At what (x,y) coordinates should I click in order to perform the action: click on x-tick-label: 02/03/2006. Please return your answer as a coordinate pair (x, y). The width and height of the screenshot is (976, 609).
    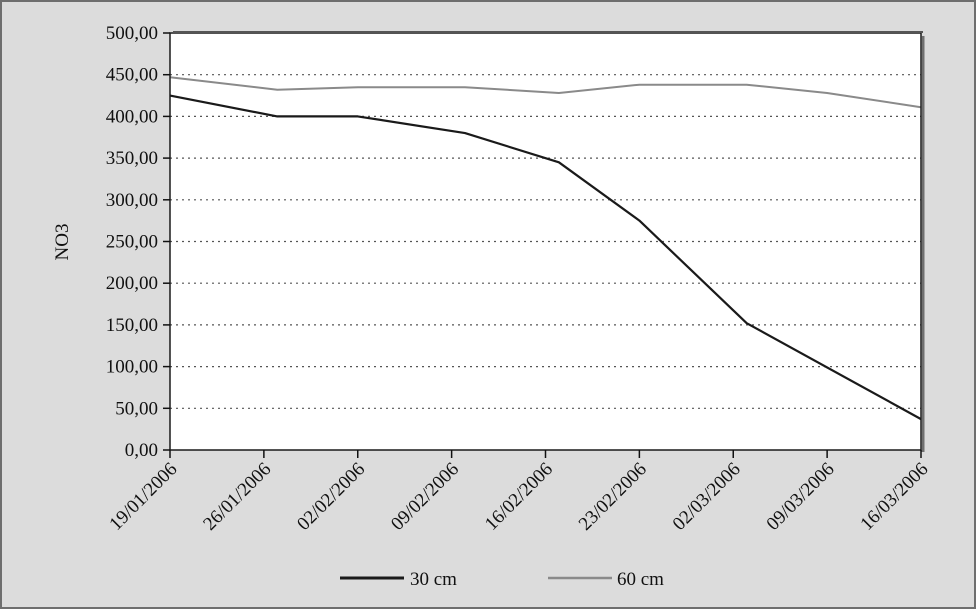
    Looking at the image, I should click on (707, 497).